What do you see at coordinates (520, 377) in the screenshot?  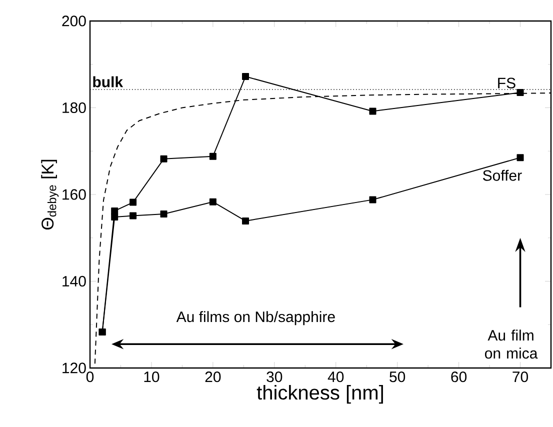 I see `x-tick-label: 70` at bounding box center [520, 377].